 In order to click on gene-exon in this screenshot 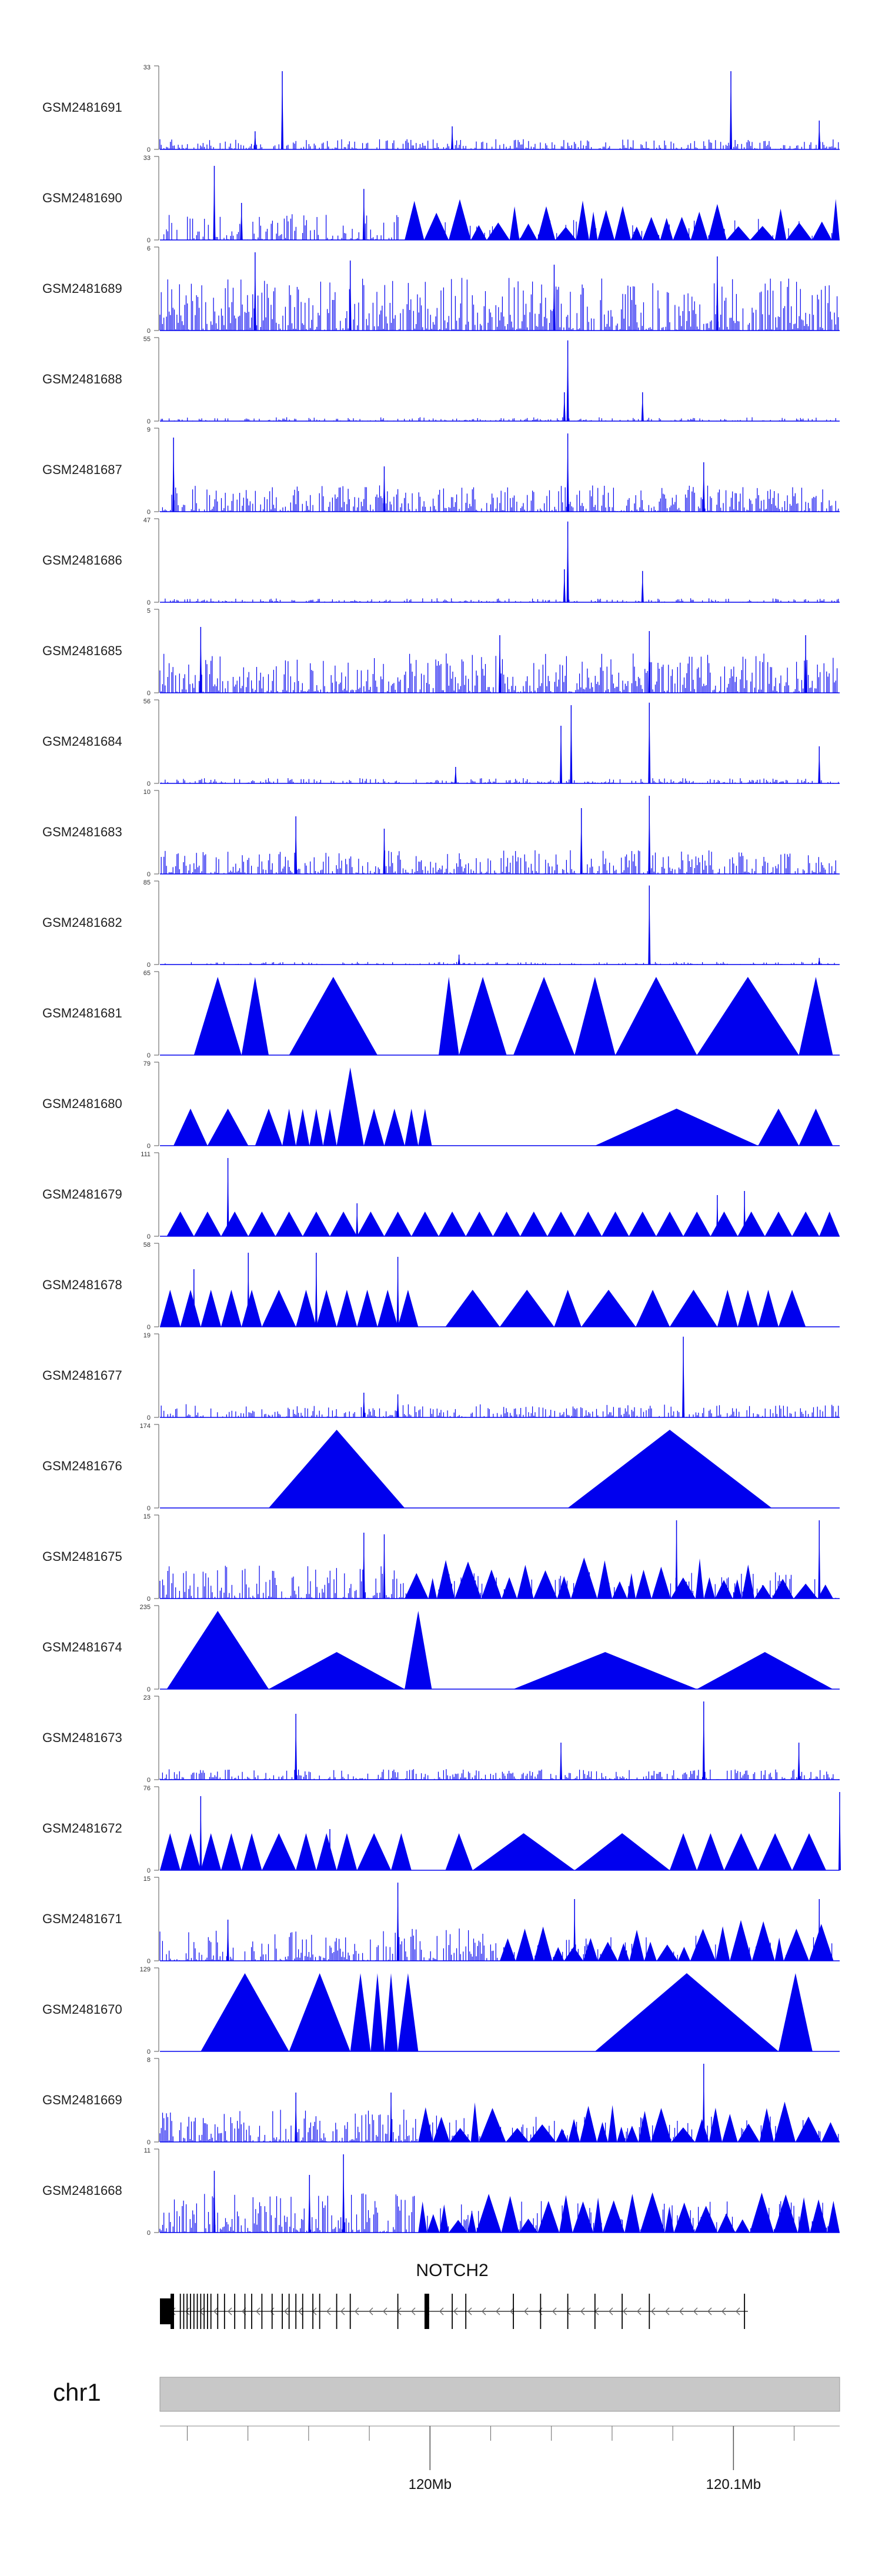, I will do `click(427, 2311)`.